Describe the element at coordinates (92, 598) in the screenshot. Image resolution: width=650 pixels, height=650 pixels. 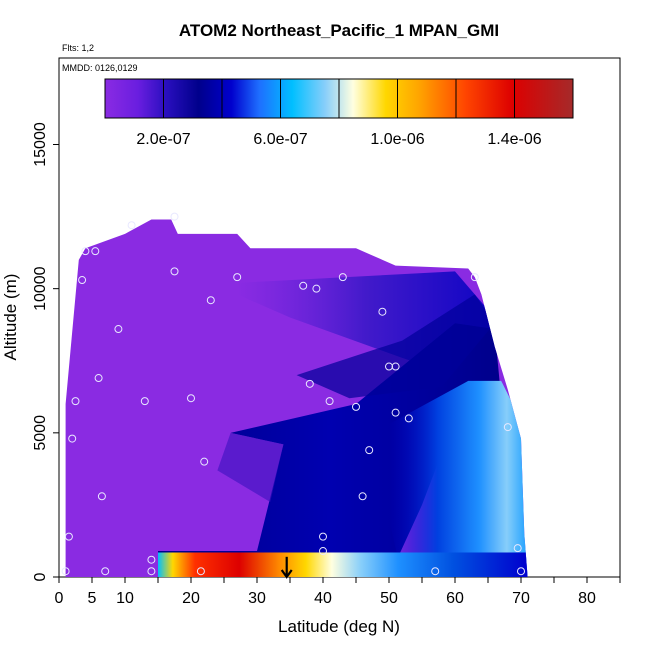
I see `x-tick-label: 5` at that location.